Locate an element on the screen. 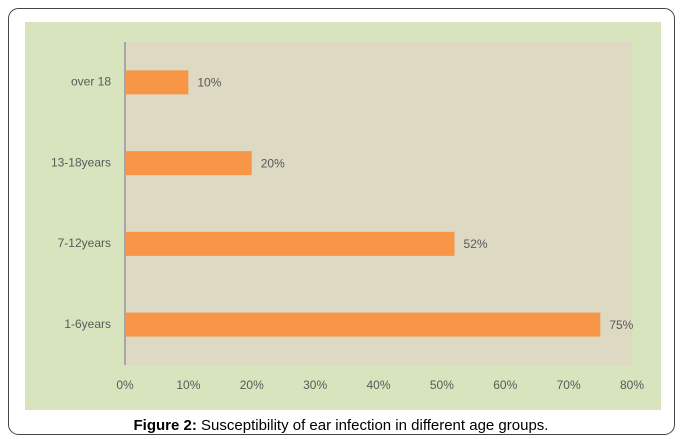  x-tick-label: 0% is located at coordinates (125, 385).